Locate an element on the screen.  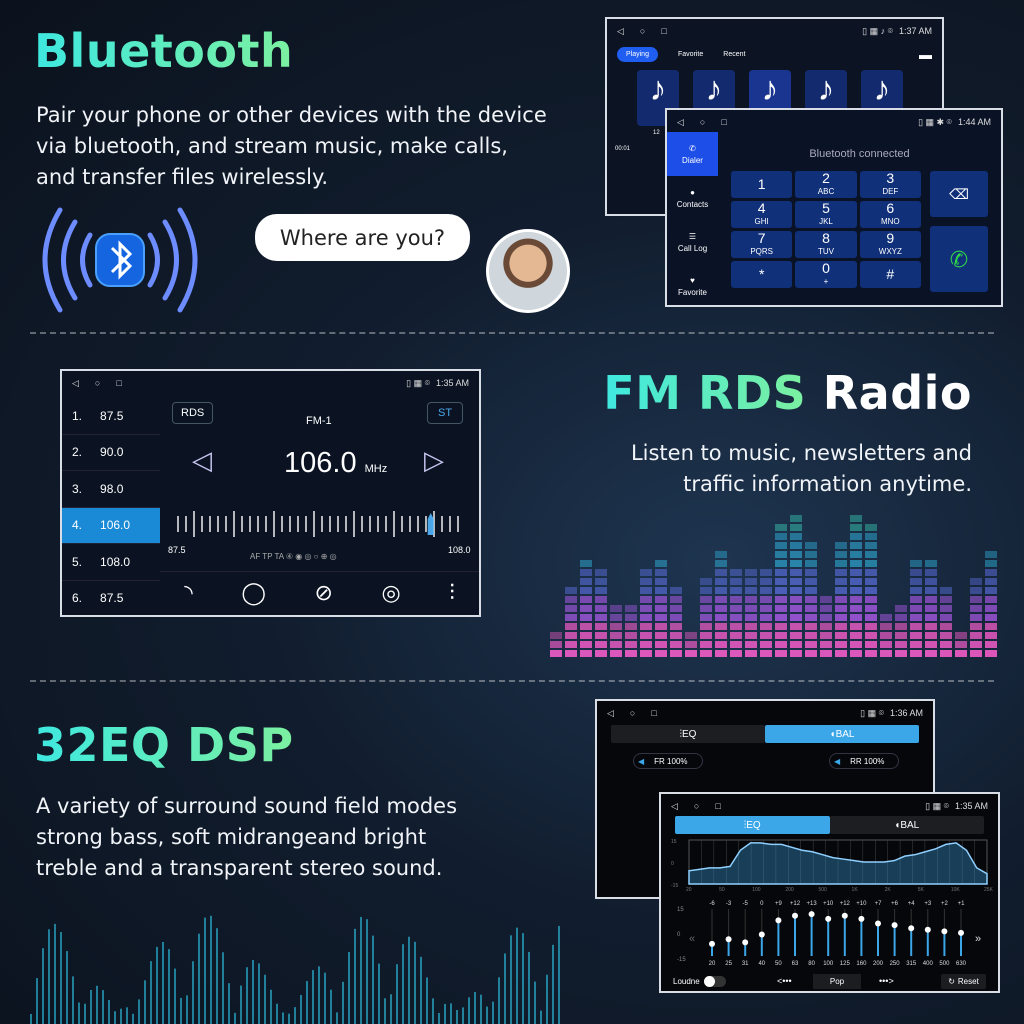
tab-favorite: Favorite is located at coordinates (690, 54).